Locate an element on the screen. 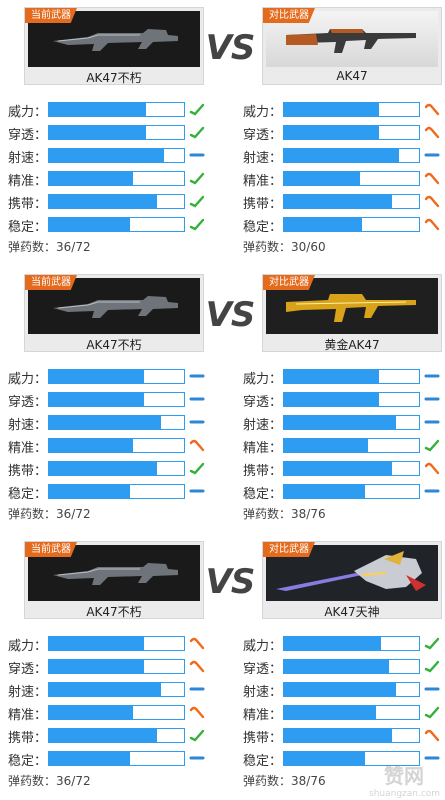 This screenshot has width=445, height=800. compare-weapon-card: 对比武器 AK47 is located at coordinates (352, 46).